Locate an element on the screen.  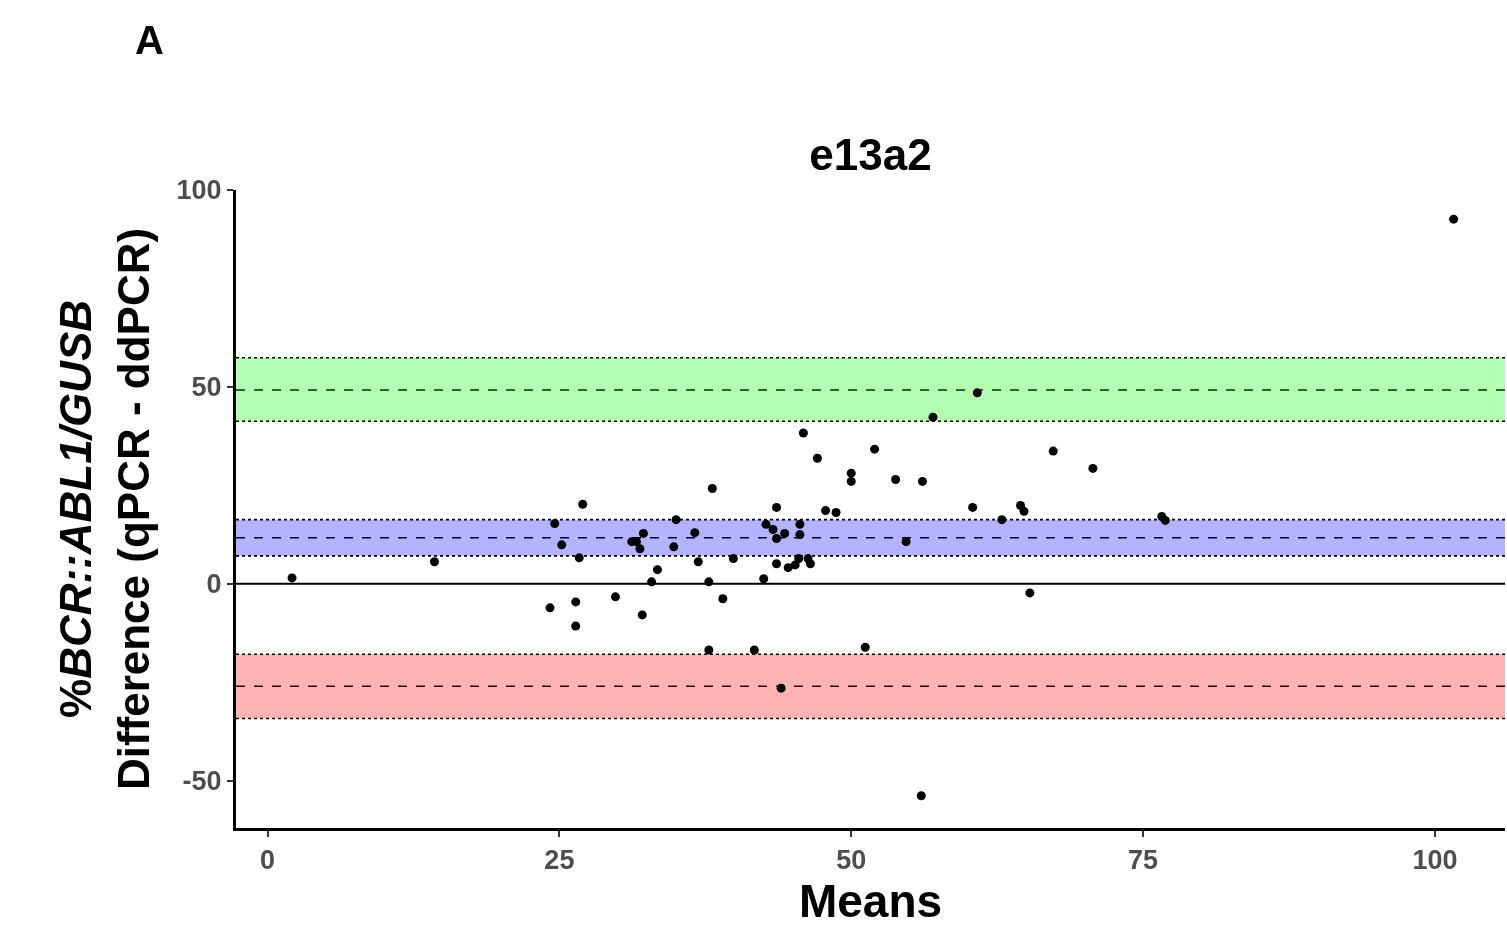
y-tick-label: 100 is located at coordinates (199, 190).